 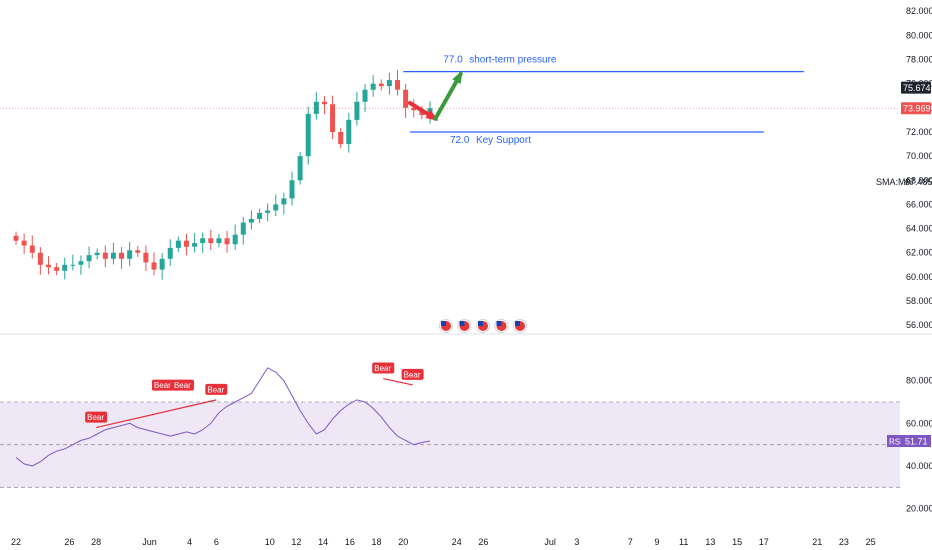 I want to click on time-tick-label: 20, so click(x=403, y=542).